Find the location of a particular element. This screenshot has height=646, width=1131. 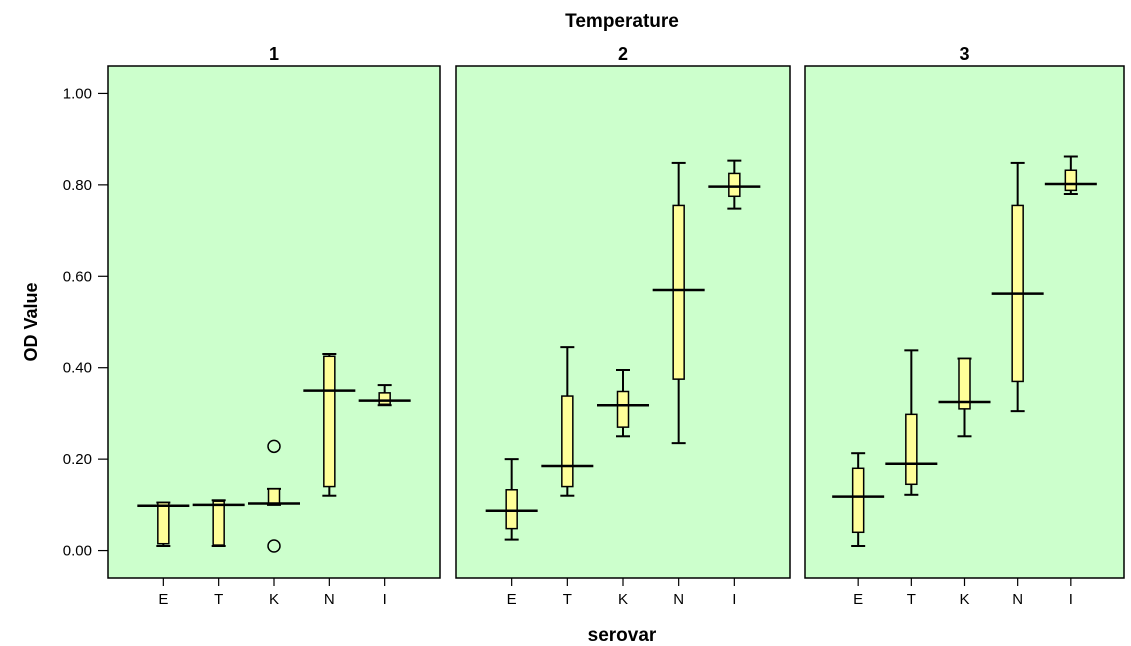

y-tick-label: 0.40 is located at coordinates (77, 368).